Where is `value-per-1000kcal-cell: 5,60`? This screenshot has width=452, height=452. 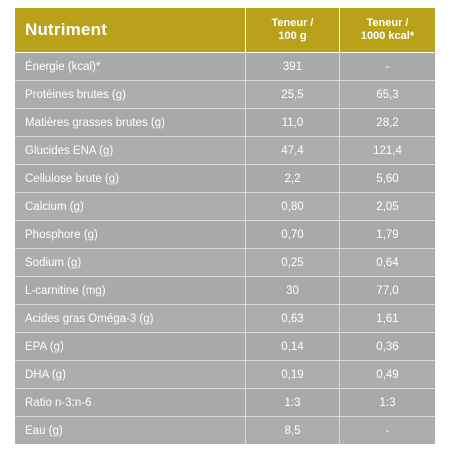
value-per-1000kcal-cell: 5,60 is located at coordinates (387, 178).